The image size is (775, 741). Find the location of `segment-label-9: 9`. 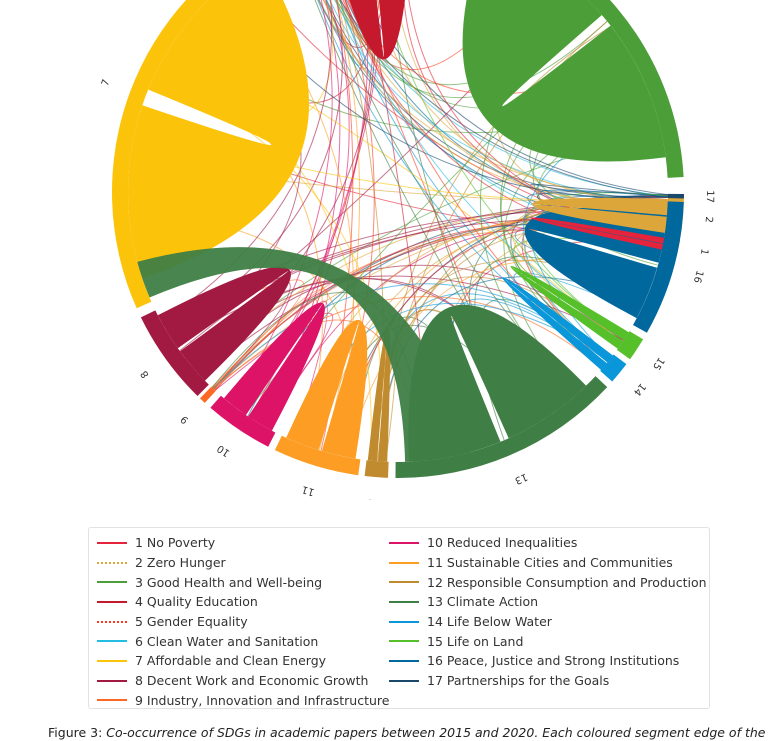

segment-label-9: 9 is located at coordinates (185, 419).